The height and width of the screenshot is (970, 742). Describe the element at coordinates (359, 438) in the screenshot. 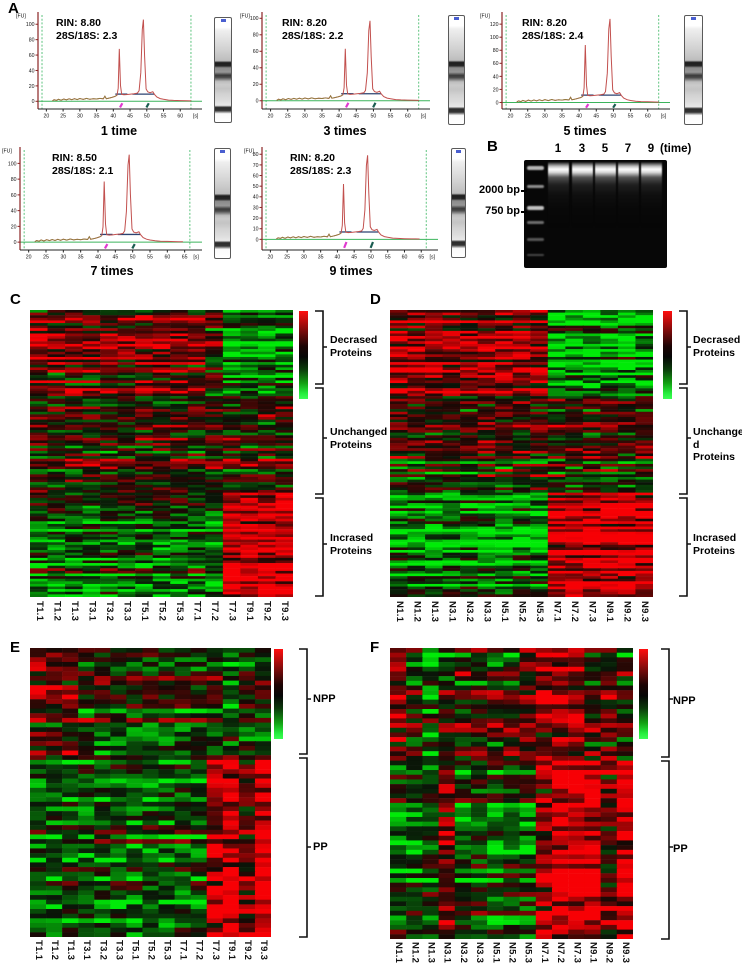

I see `heatmap-section-label: Unchanged Proteins` at that location.